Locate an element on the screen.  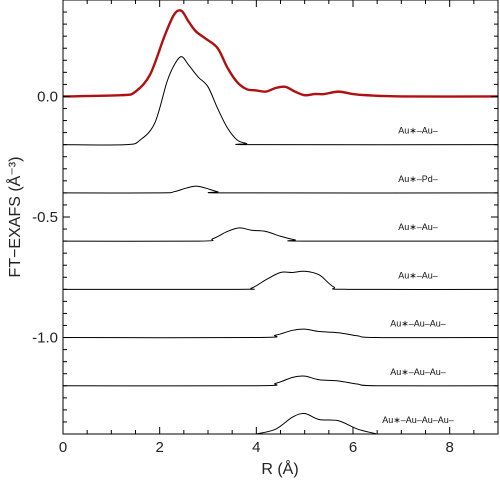
path-label: Au∗–Pd– is located at coordinates (418, 179).